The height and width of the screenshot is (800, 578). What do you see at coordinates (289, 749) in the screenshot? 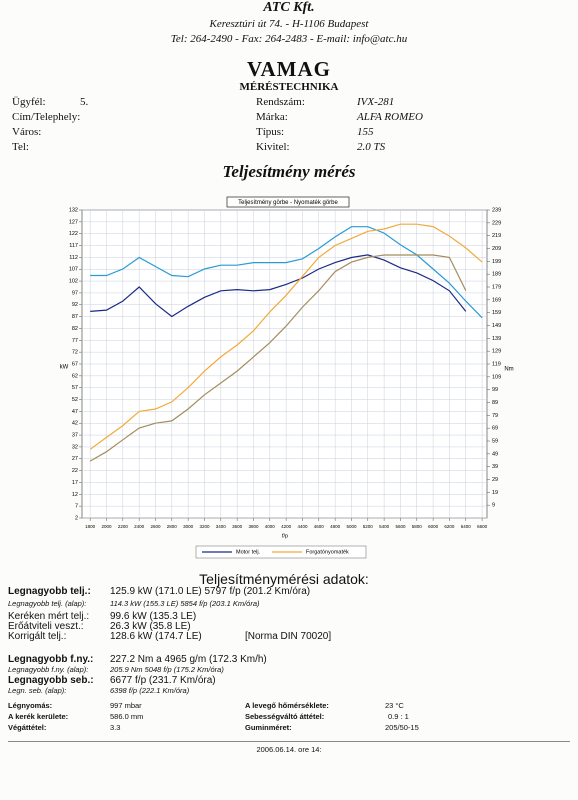
I see `footer-date: 2006.06.14. ore 14:` at bounding box center [289, 749].